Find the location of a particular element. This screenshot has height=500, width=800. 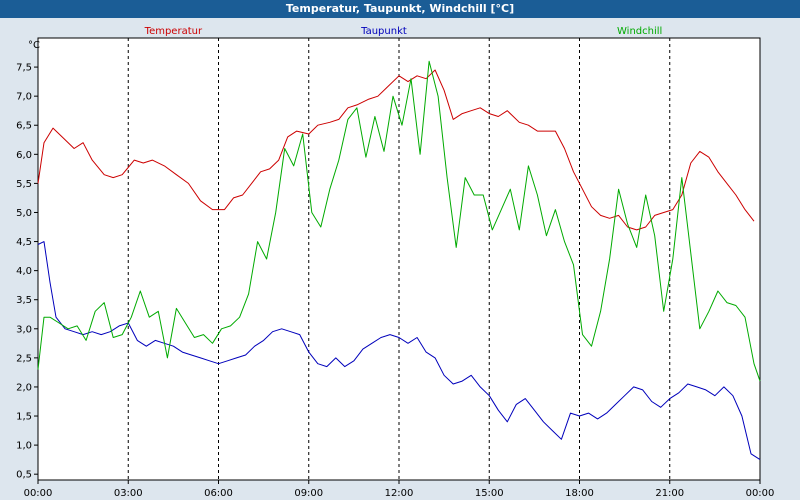

x-tick-label-time: 12:00 is located at coordinates (399, 493).